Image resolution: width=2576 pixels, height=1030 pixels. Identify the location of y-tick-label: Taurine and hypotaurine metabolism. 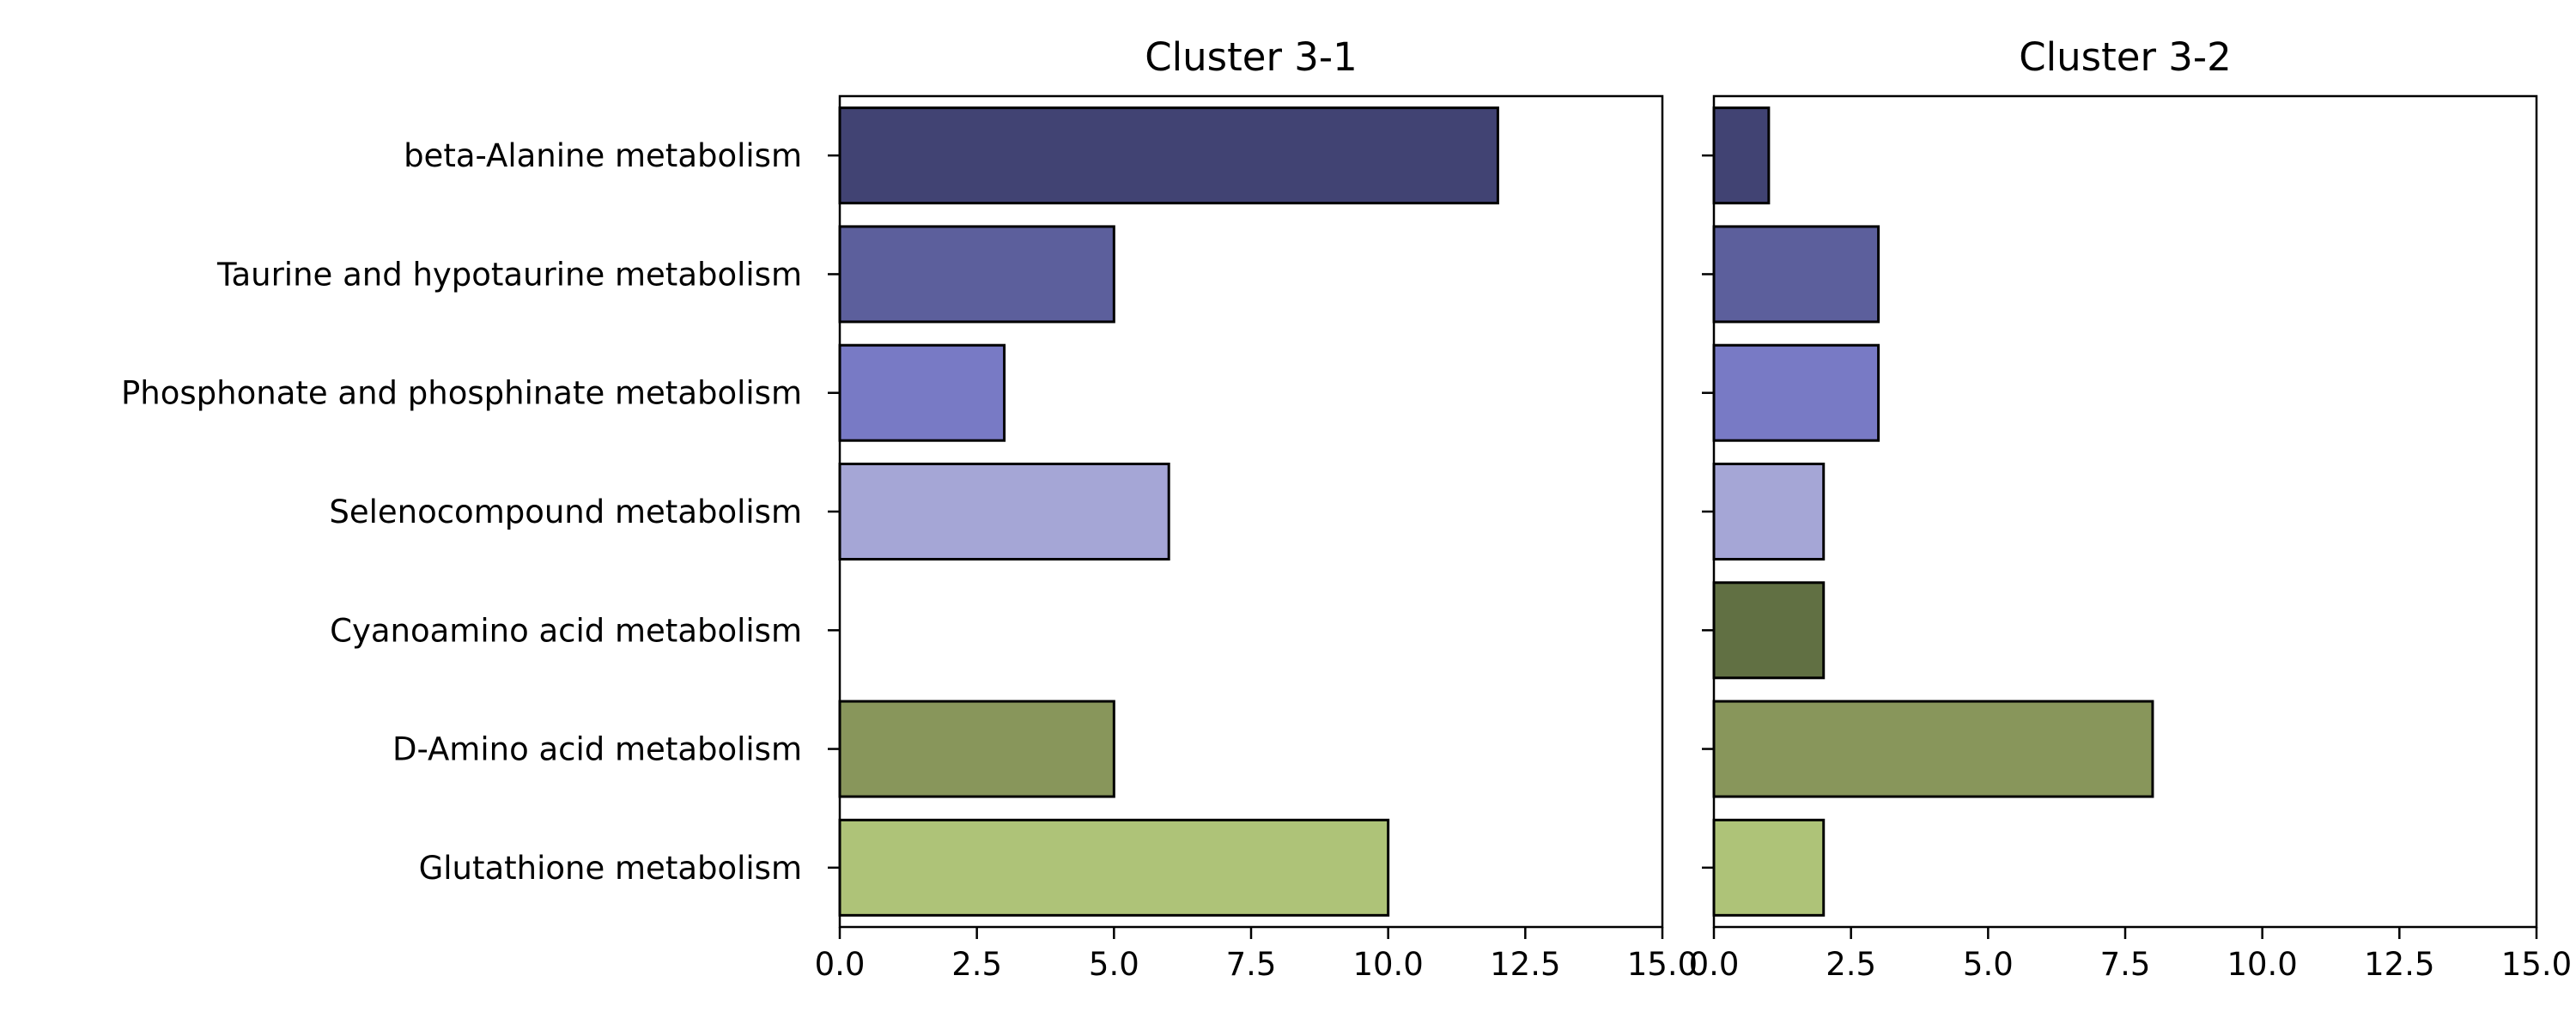
(509, 274).